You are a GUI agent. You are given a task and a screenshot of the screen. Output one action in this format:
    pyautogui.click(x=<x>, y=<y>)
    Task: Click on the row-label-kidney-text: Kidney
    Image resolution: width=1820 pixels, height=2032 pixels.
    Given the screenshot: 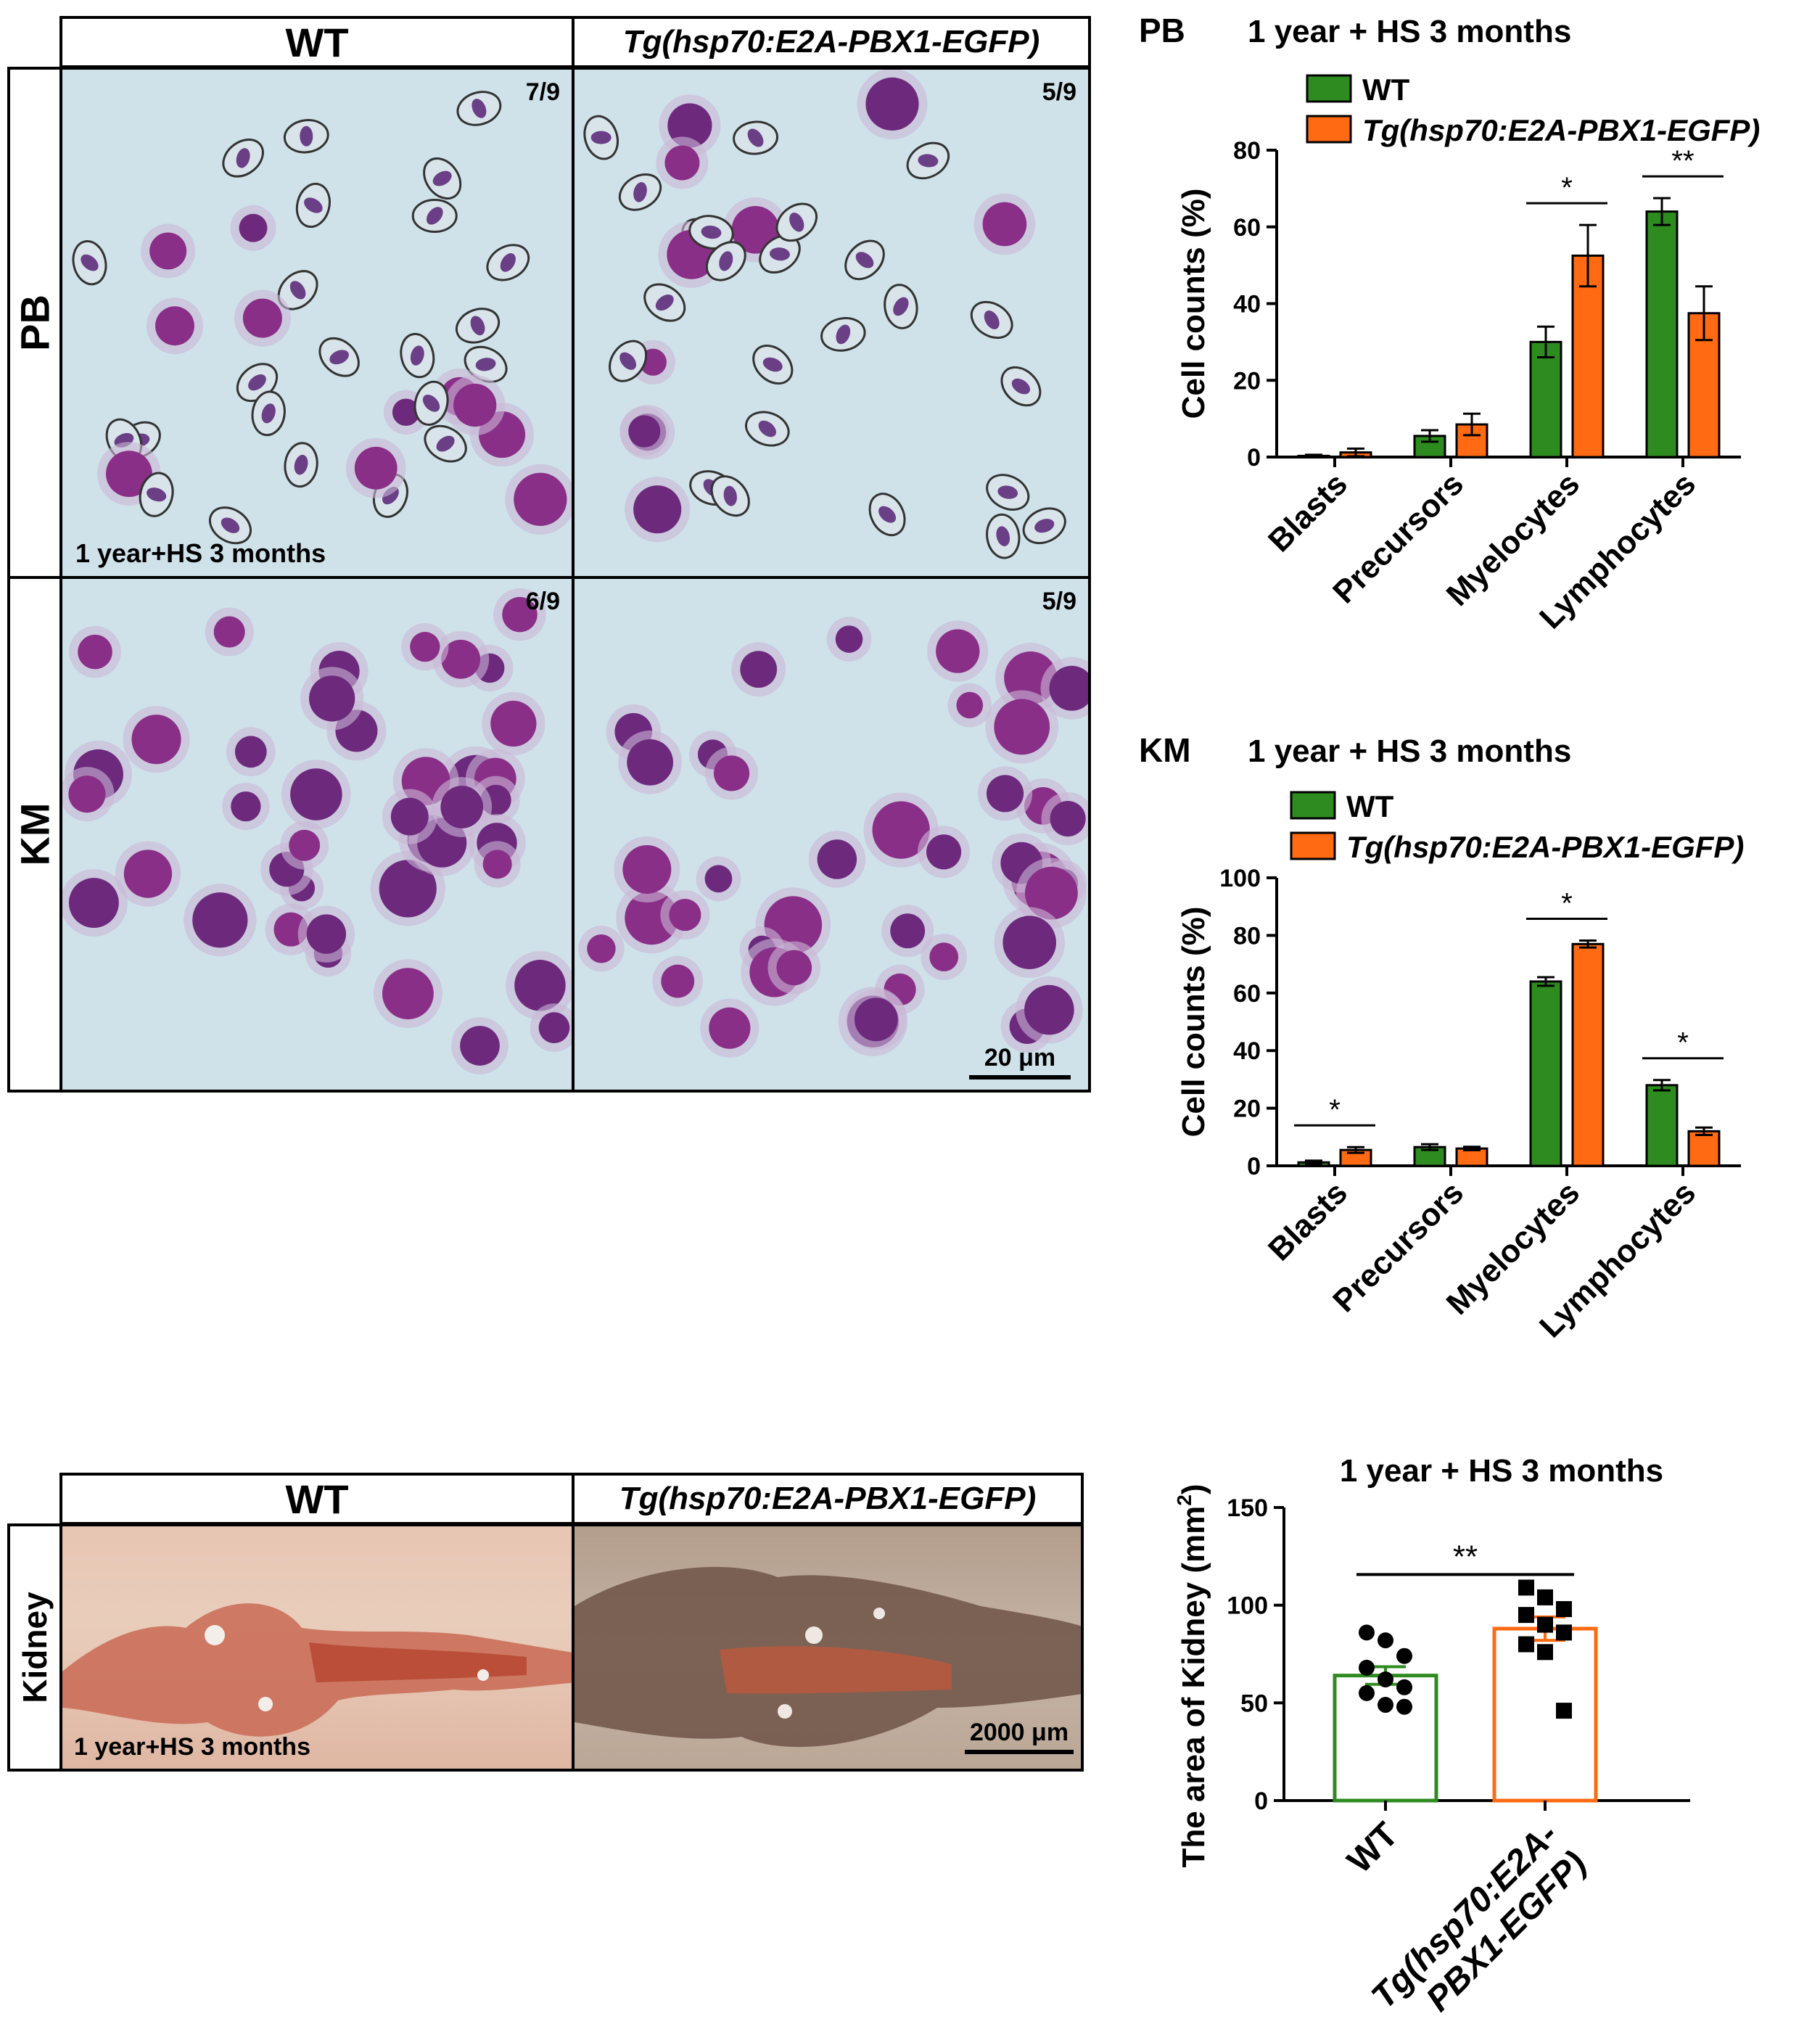 What is the action you would take?
    pyautogui.click(x=35, y=1648)
    